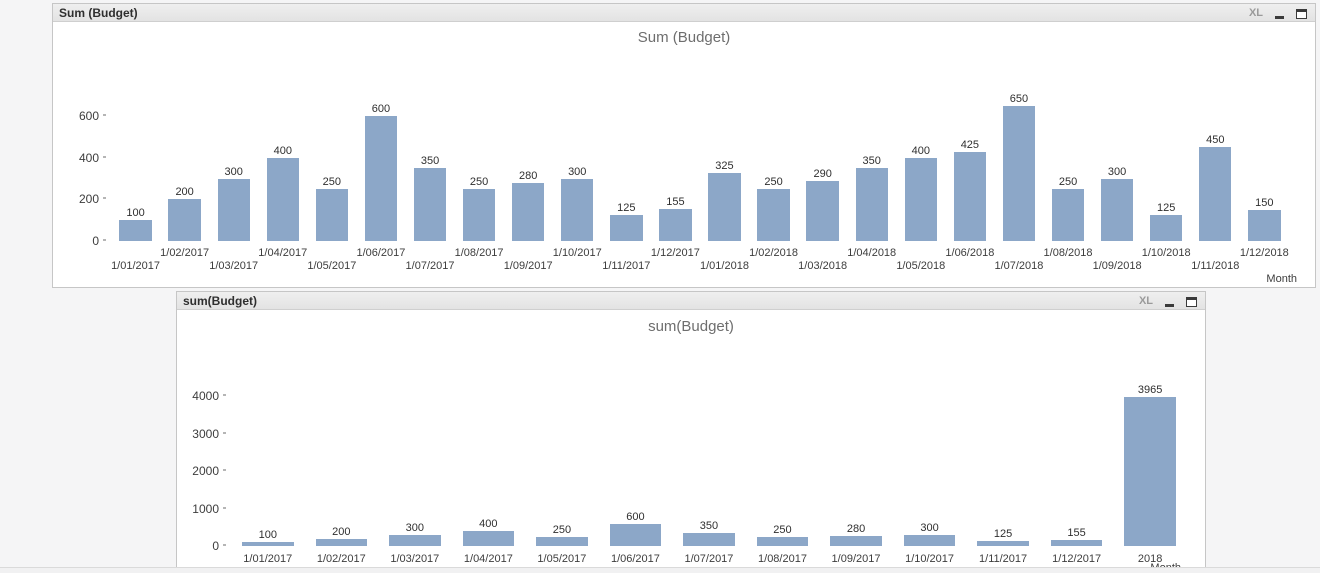 This screenshot has height=573, width=1320. I want to click on bar-value-label: 300, so click(233, 171).